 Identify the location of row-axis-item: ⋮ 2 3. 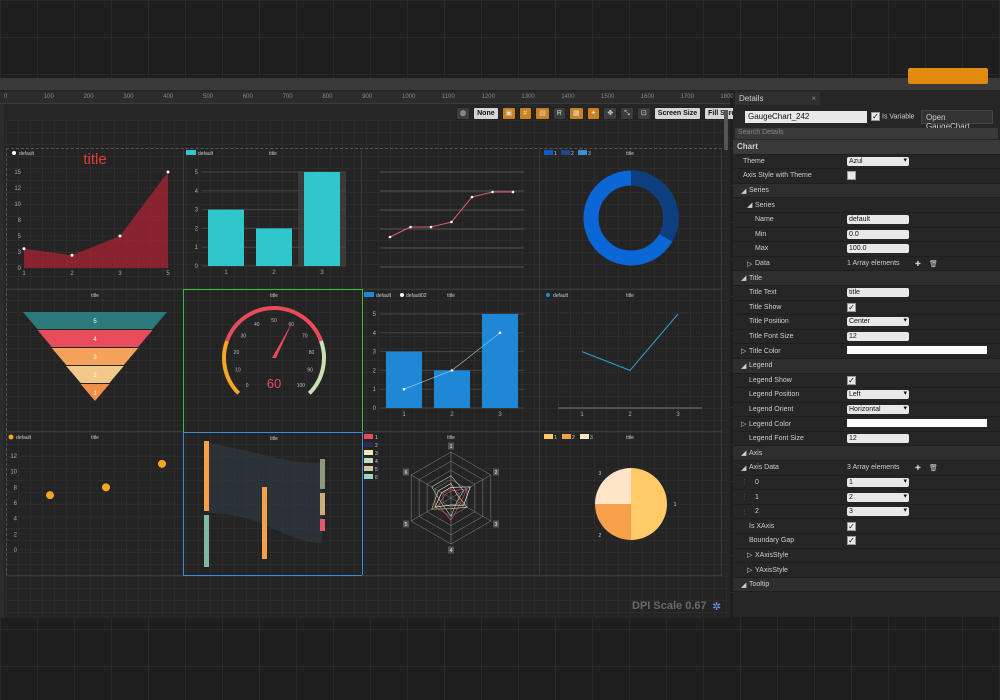
(866, 512).